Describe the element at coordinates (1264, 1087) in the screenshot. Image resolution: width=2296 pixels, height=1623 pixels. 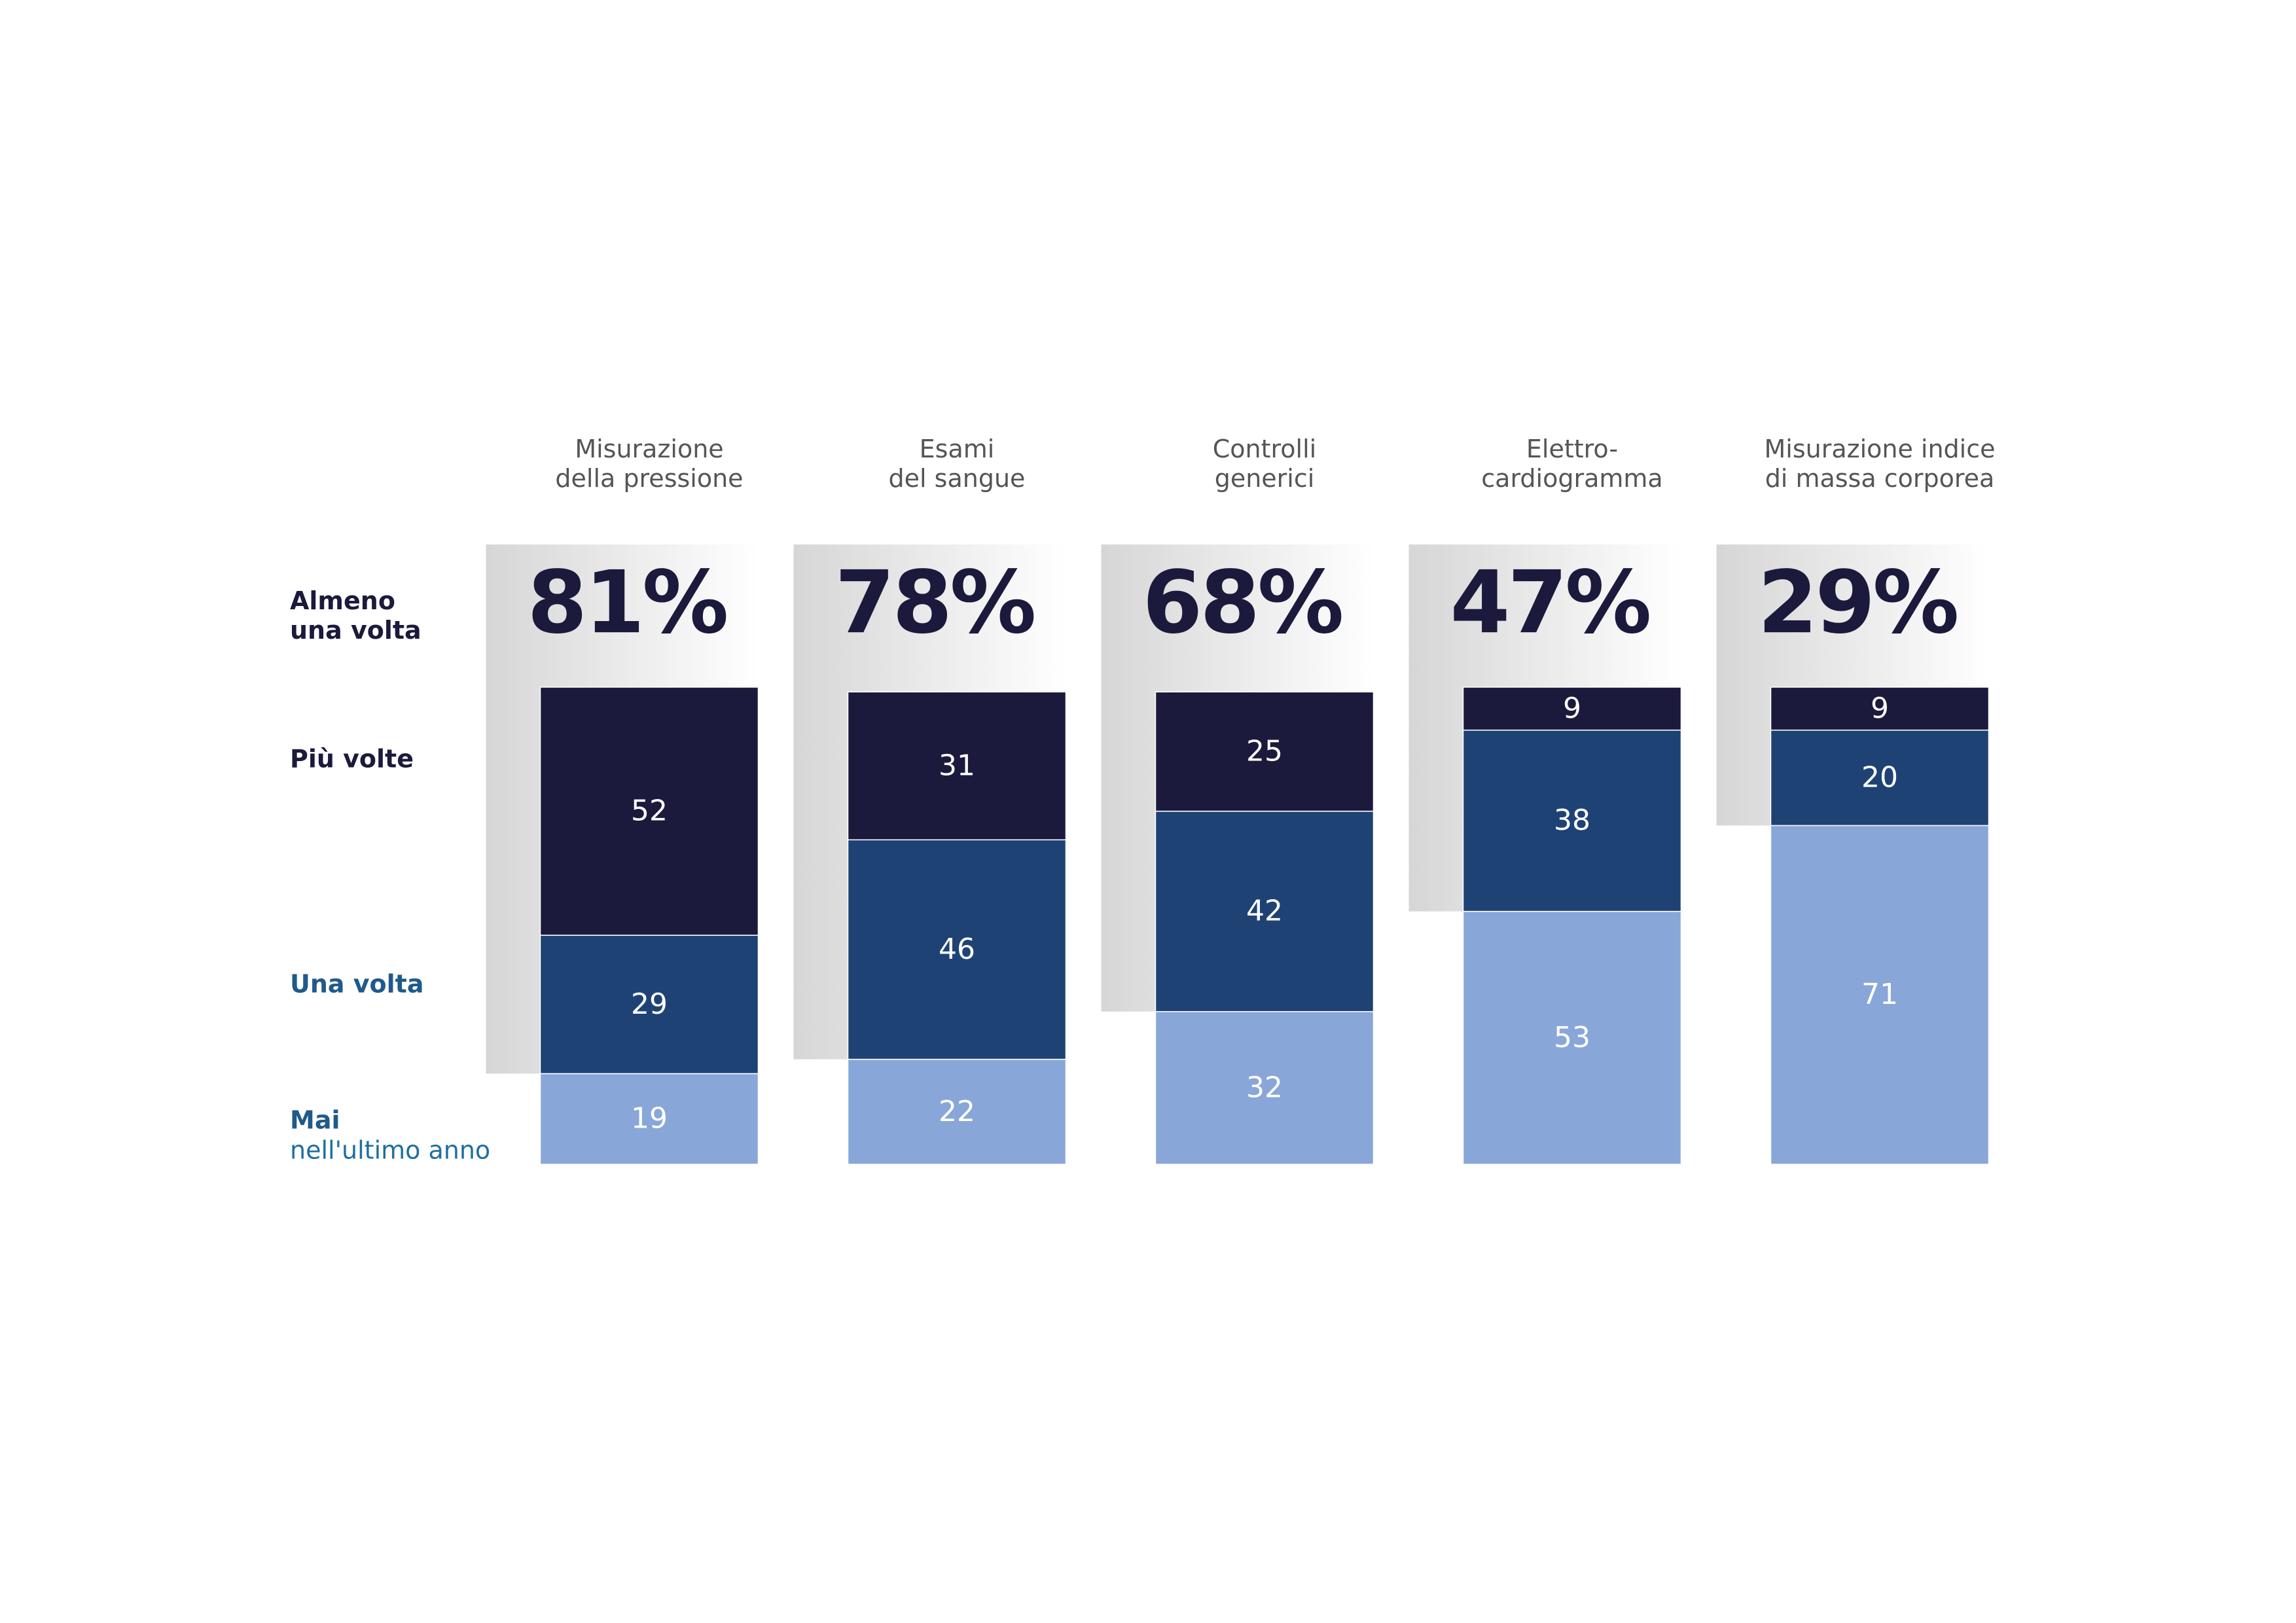
I see `value-label: 32` at that location.